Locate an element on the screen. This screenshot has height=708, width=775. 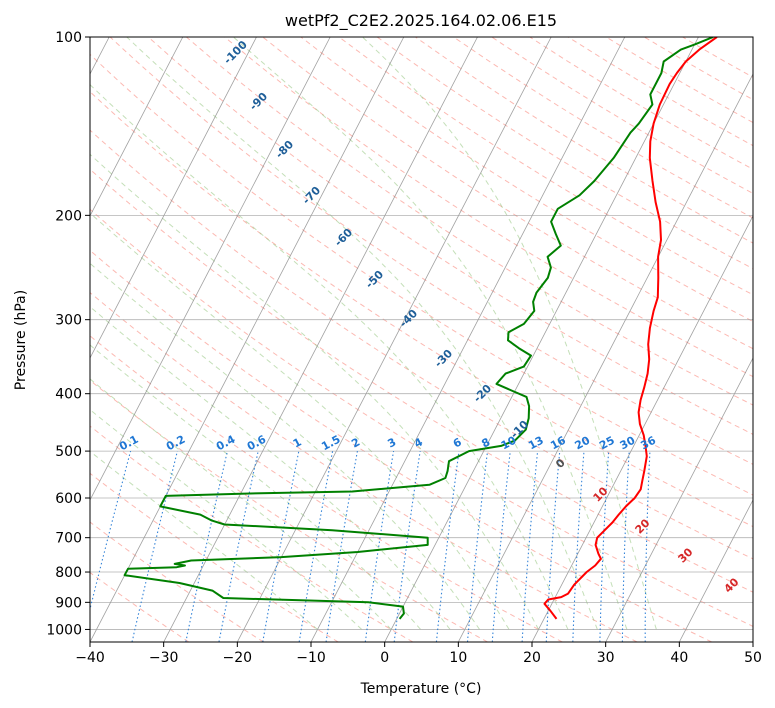
dry-adiabat-label: -100 is located at coordinates (235, 52).